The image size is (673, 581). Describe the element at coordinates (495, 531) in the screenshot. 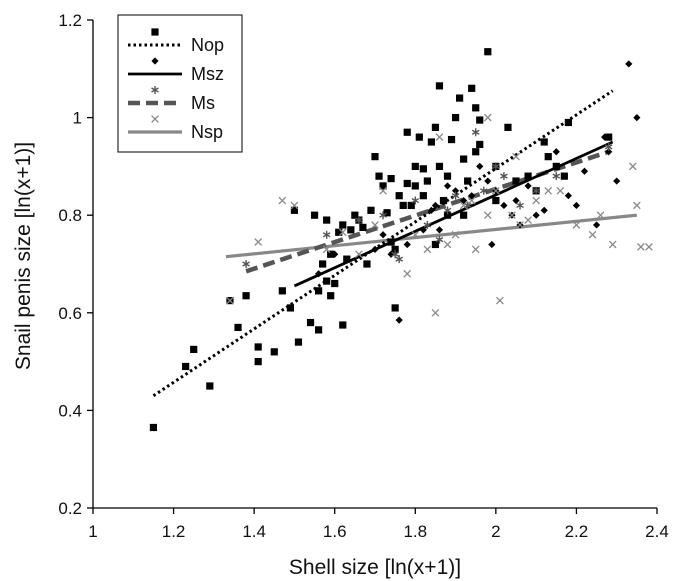

I see `x-tick-label: 2` at that location.